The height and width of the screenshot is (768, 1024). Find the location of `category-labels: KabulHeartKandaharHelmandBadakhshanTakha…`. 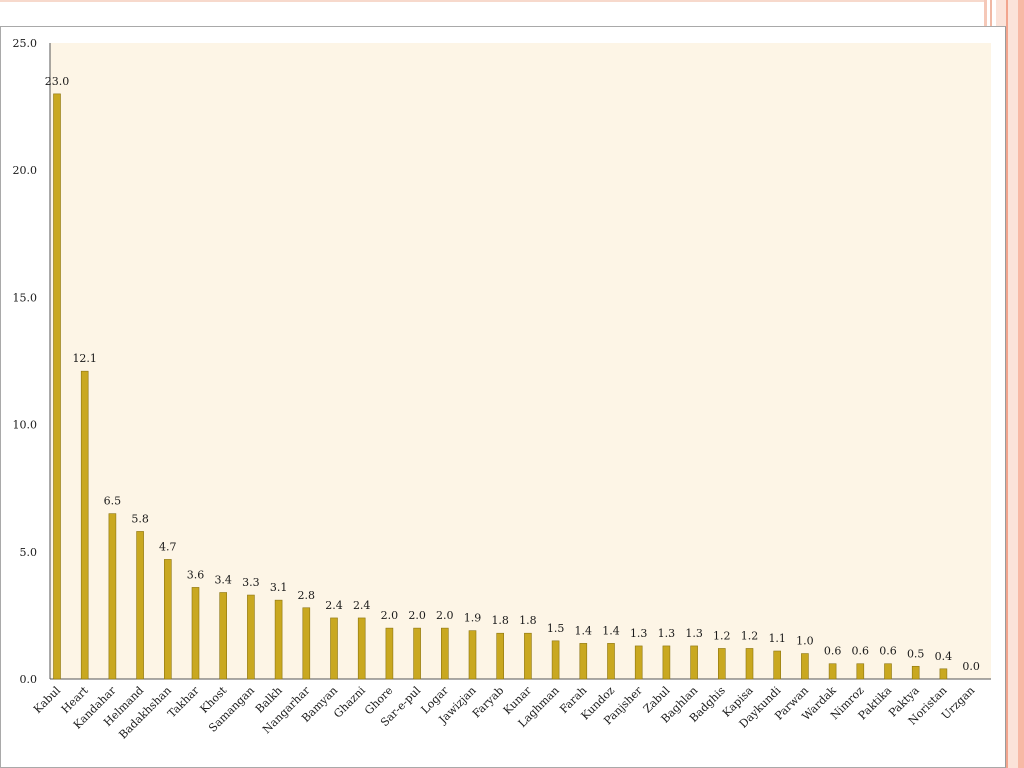

category-labels: KabulHeartKandaharHelmandBadakhshanTakha… is located at coordinates (504, 712).